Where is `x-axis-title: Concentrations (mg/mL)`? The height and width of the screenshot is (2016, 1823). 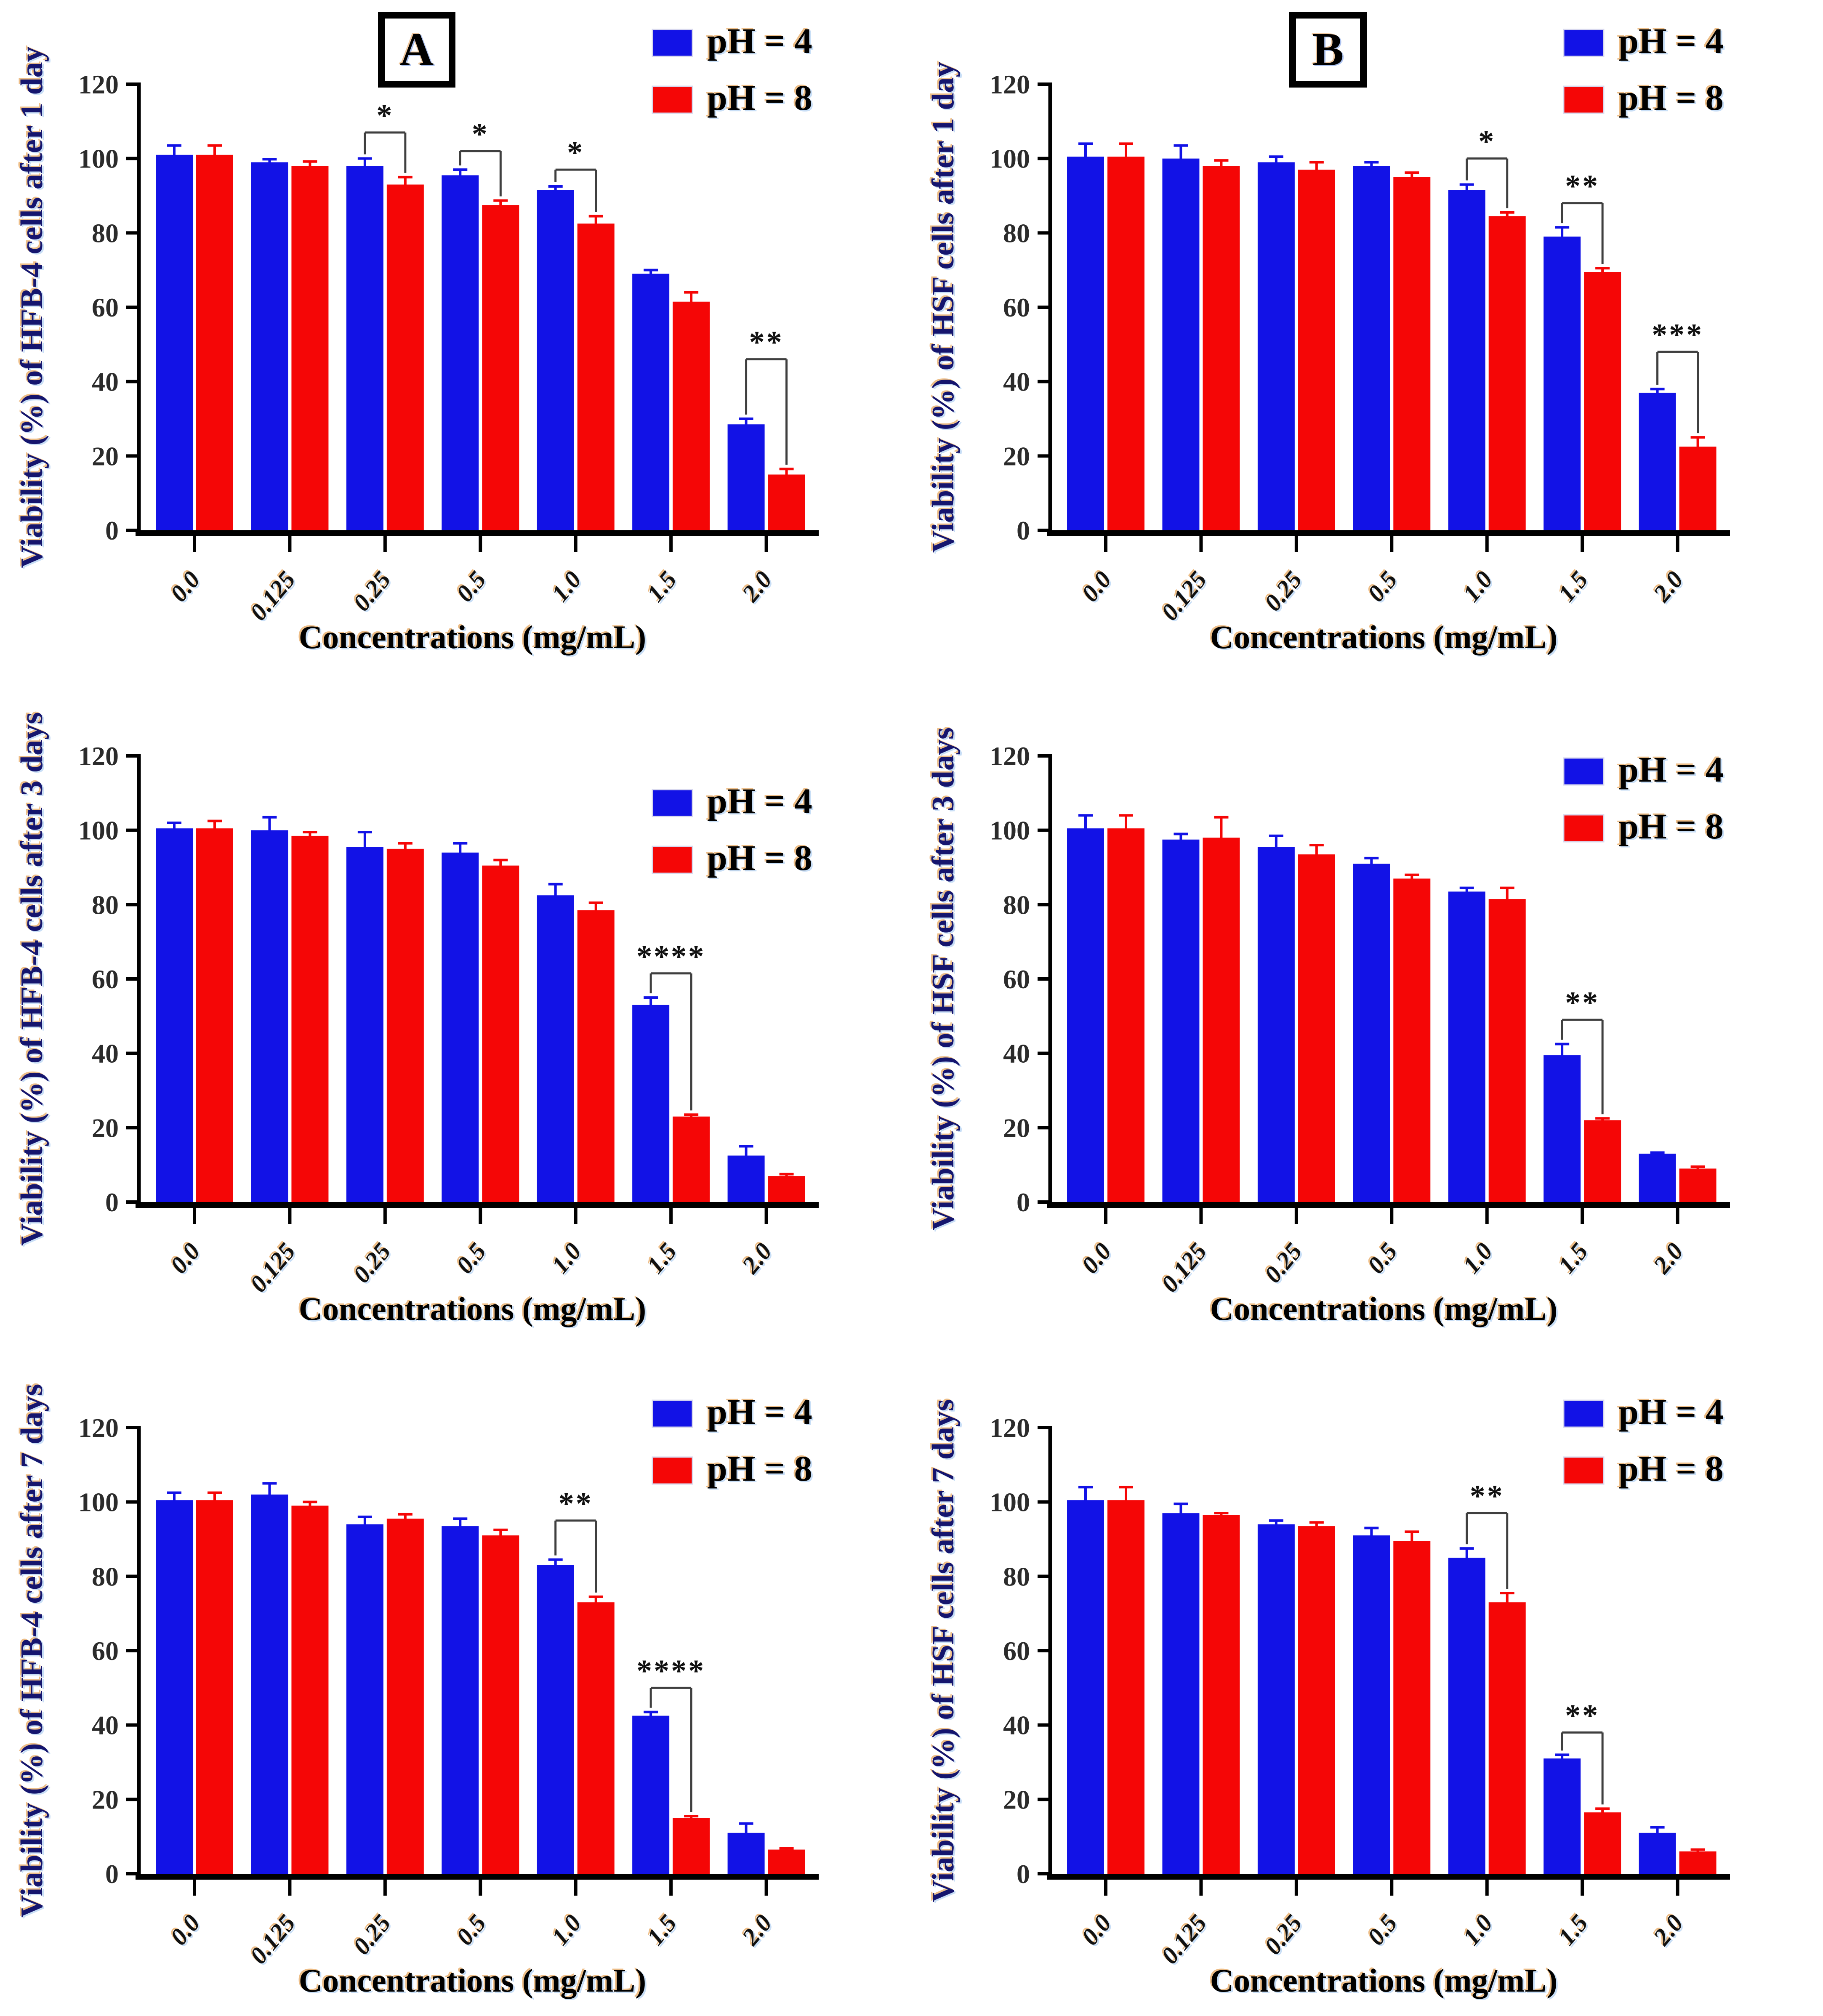
x-axis-title: Concentrations (mg/mL) is located at coordinates (472, 637).